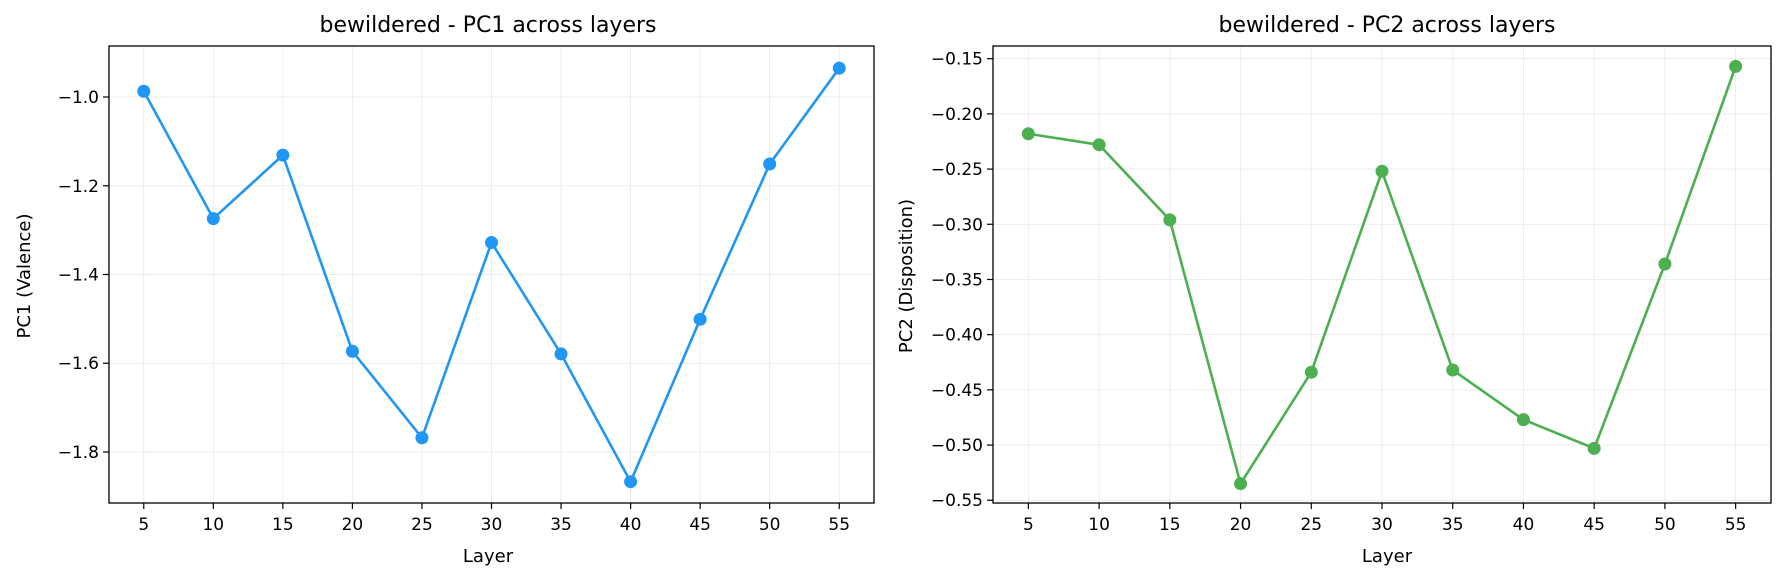 This screenshot has width=1784, height=581. What do you see at coordinates (957, 60) in the screenshot?
I see `pc2-y-tick-label: −0.15` at bounding box center [957, 60].